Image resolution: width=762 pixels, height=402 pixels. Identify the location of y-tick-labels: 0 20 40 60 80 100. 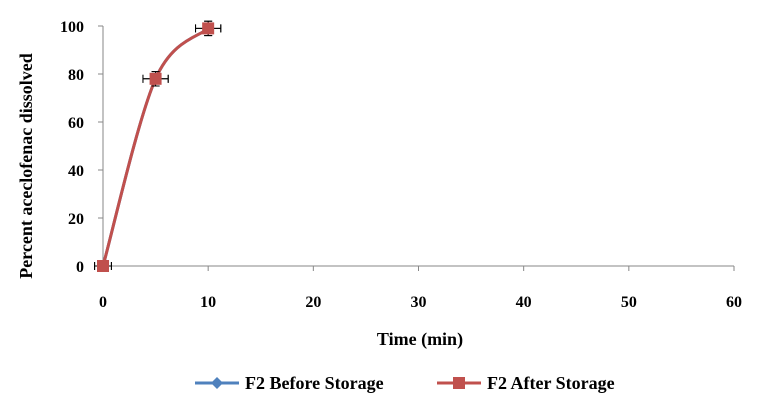
(81, 147).